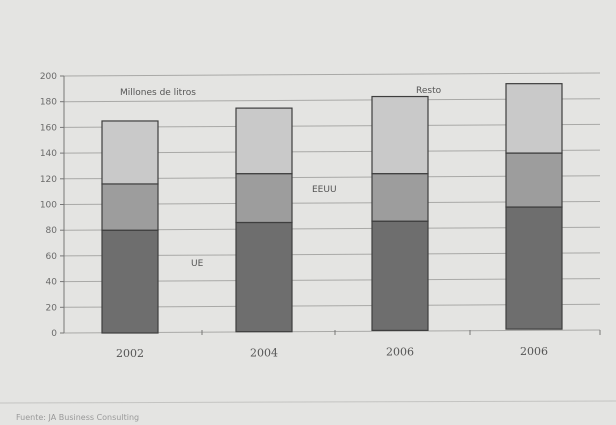 Image resolution: width=616 pixels, height=425 pixels. I want to click on y-tick-label: 140, so click(48, 154).